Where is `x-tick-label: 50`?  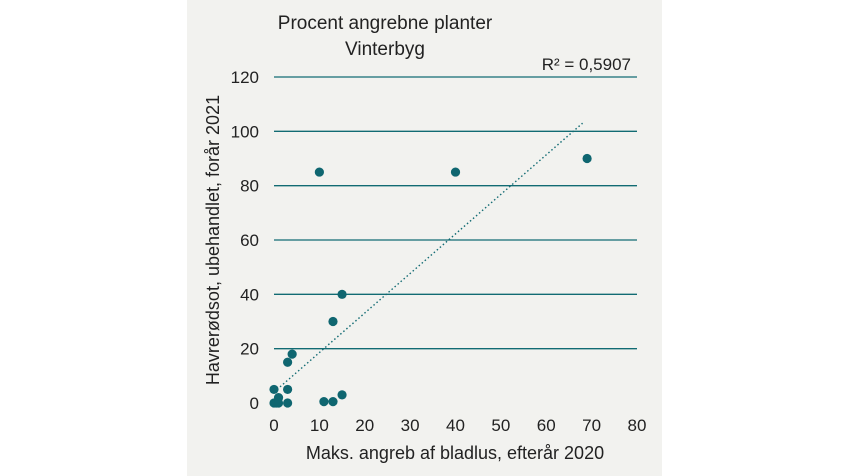 x-tick-label: 50 is located at coordinates (500, 425).